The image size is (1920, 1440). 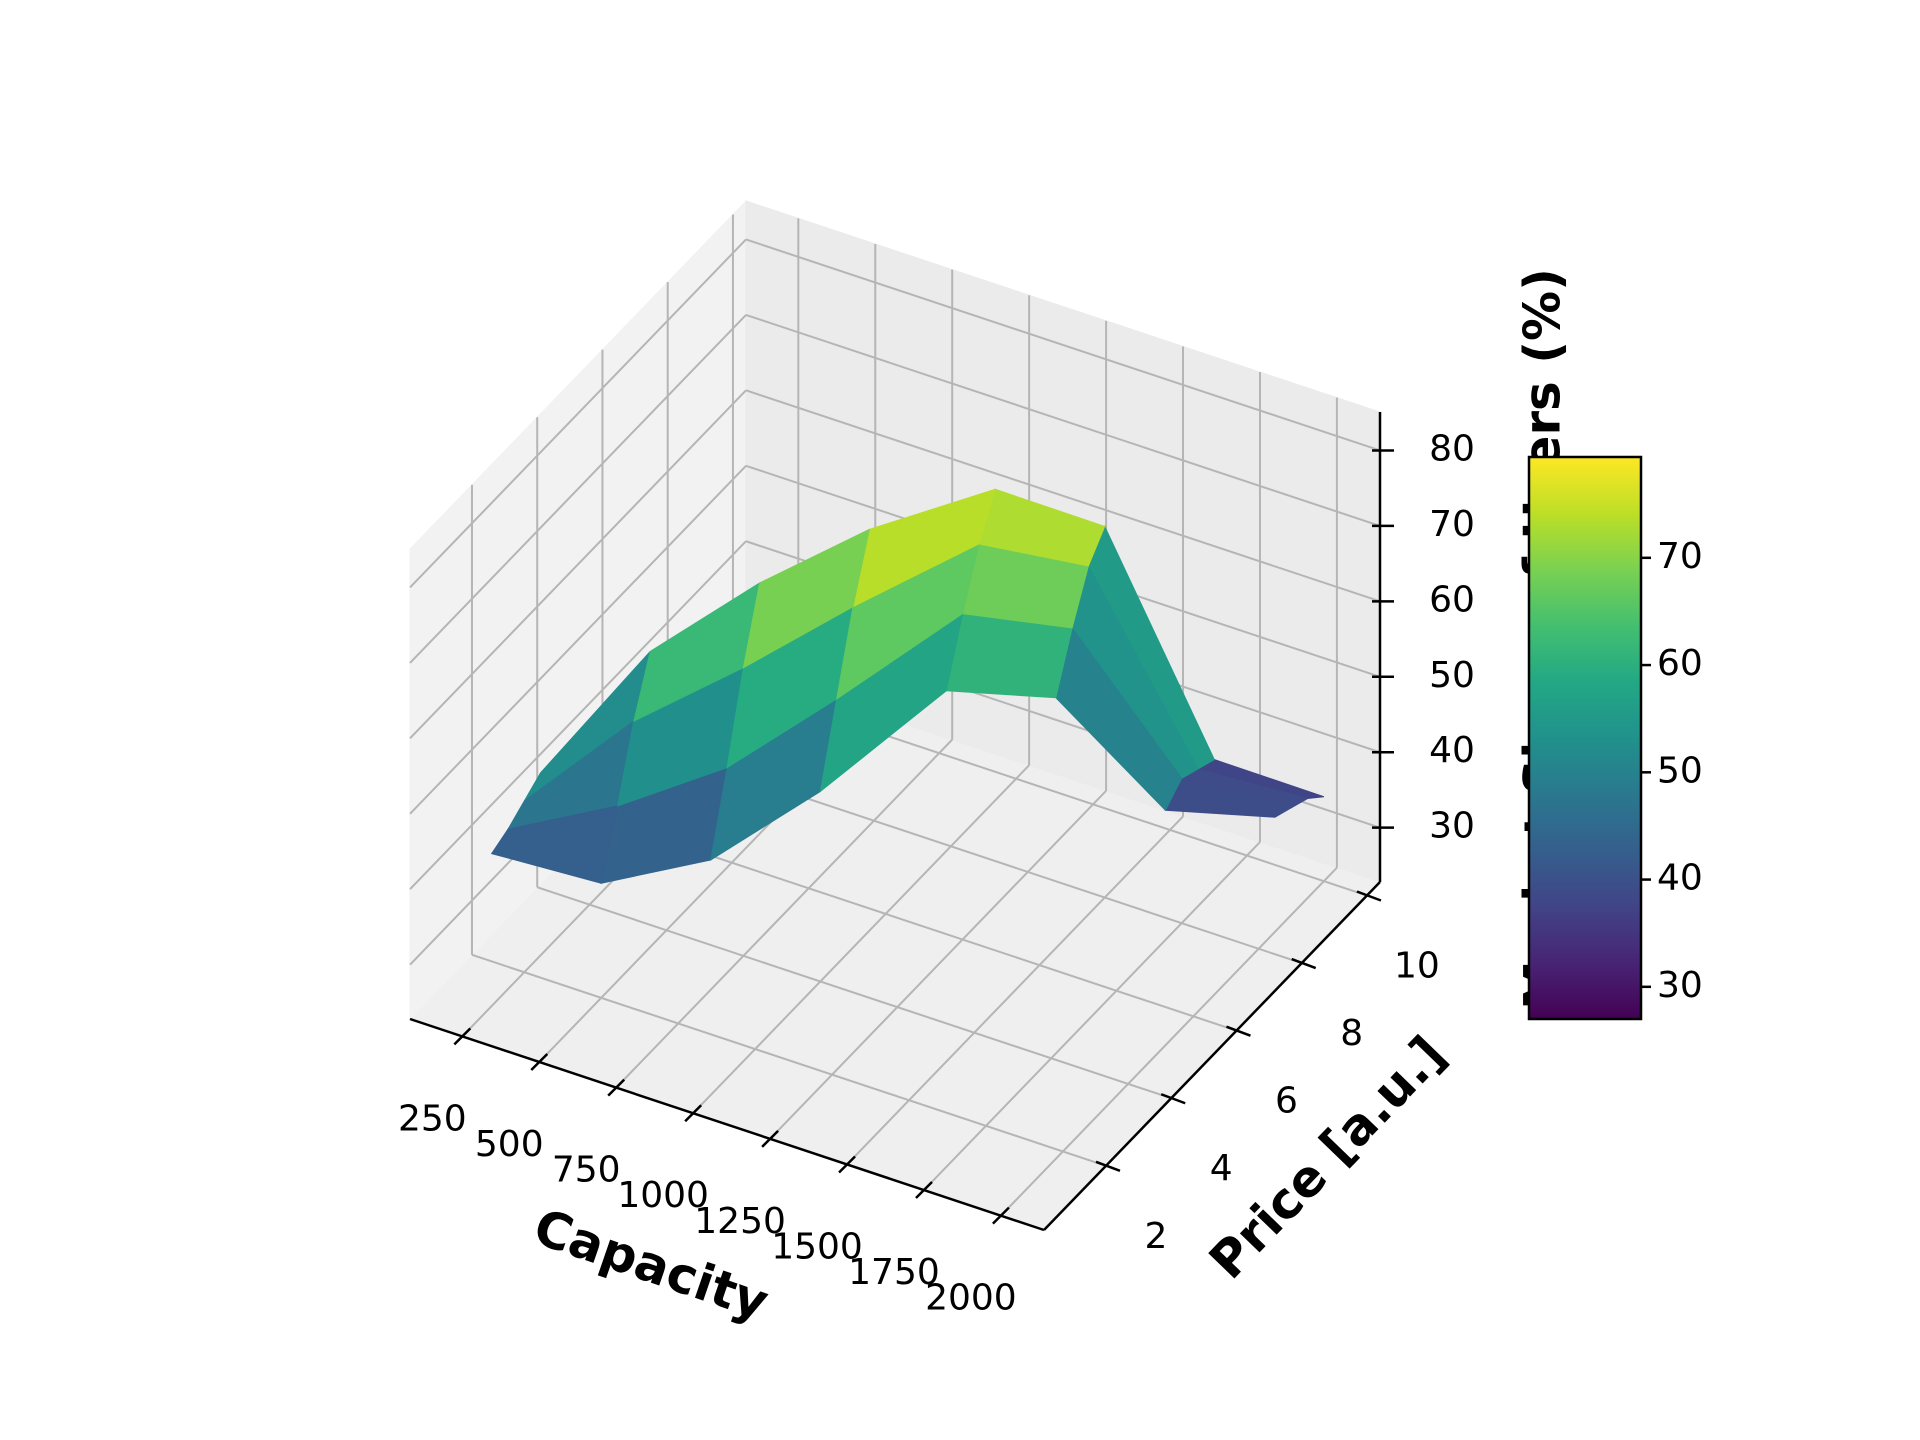 What do you see at coordinates (1452, 599) in the screenshot?
I see `z-tick-label: 60` at bounding box center [1452, 599].